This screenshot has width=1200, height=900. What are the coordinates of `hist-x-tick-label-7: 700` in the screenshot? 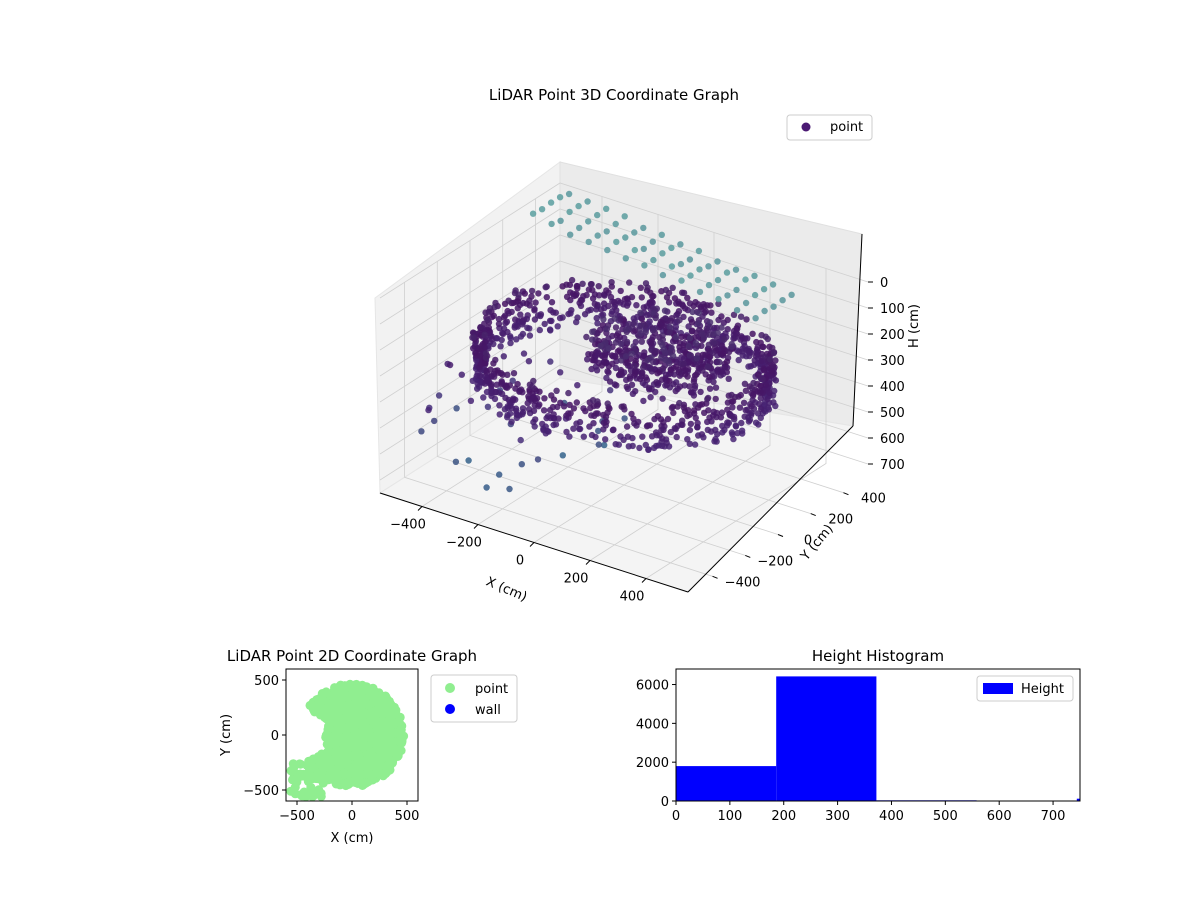 It's located at (1053, 816).